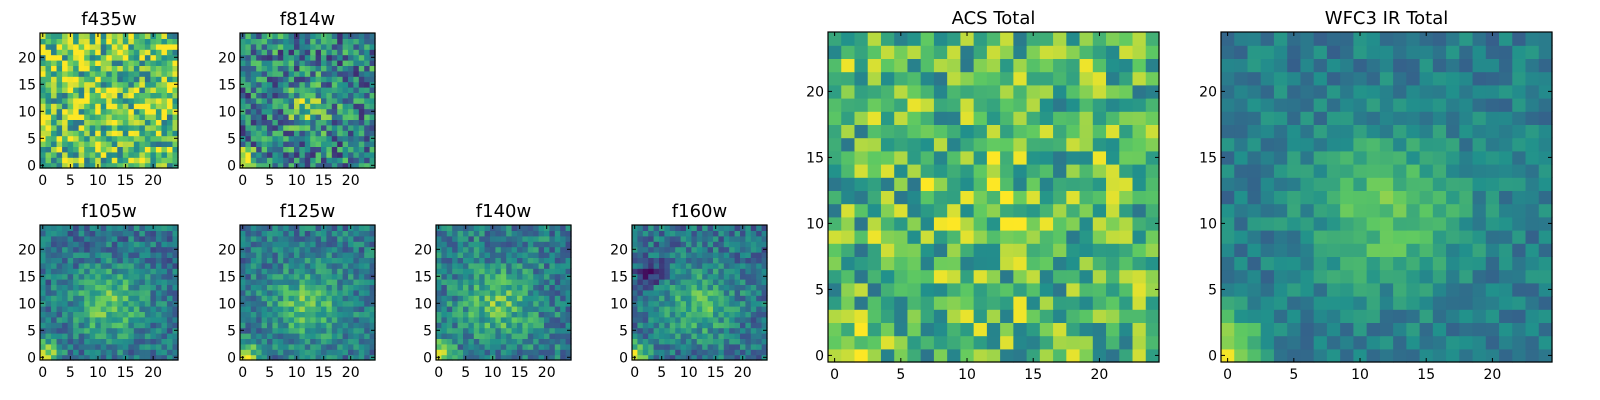  What do you see at coordinates (231, 331) in the screenshot?
I see `y-tick-label: 5` at bounding box center [231, 331].